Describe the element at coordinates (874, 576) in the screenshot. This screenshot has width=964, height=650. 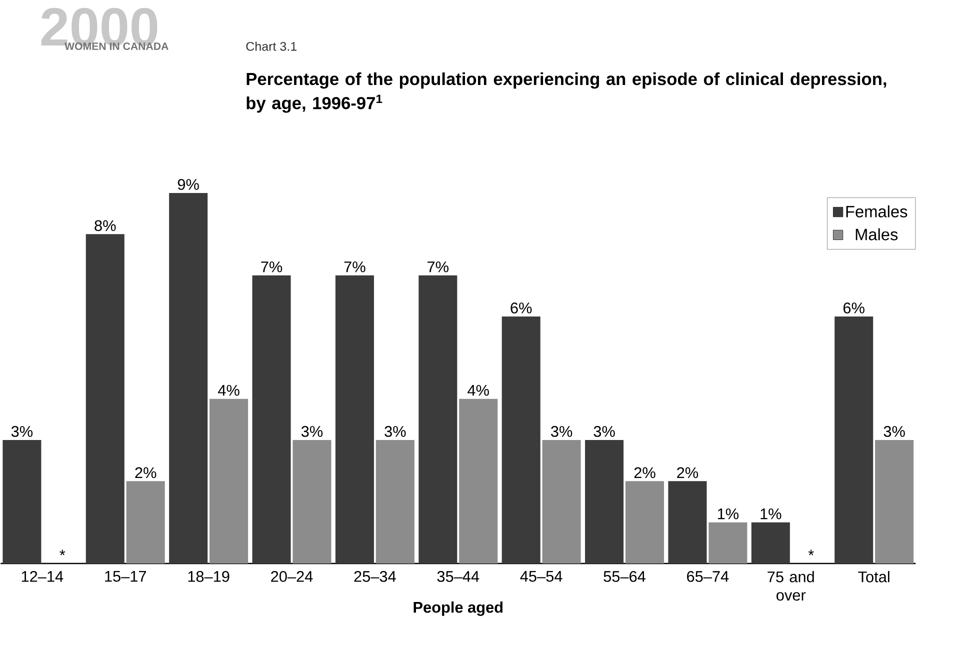
I see `x-tick-label: Total` at that location.